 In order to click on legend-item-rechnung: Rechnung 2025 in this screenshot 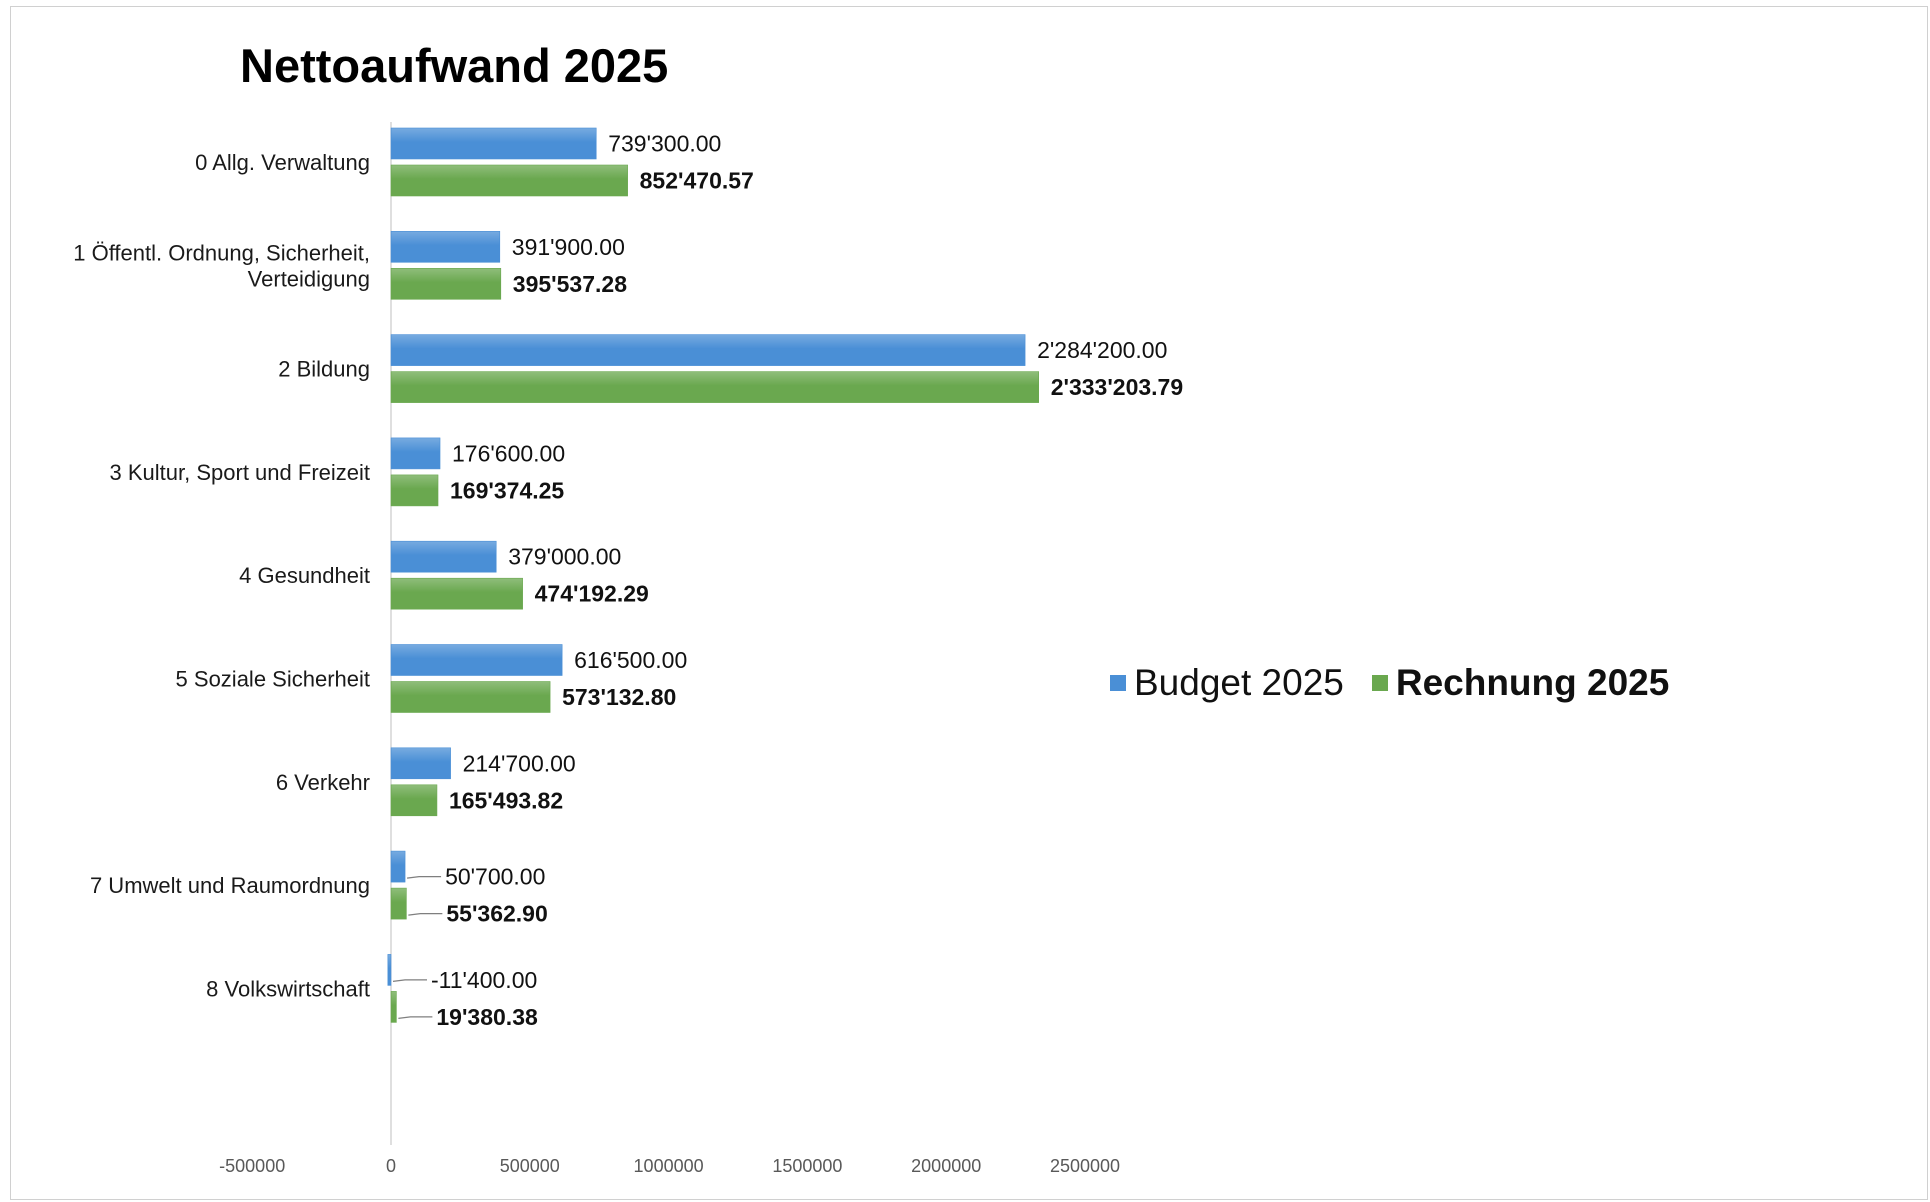, I will do `click(1520, 683)`.